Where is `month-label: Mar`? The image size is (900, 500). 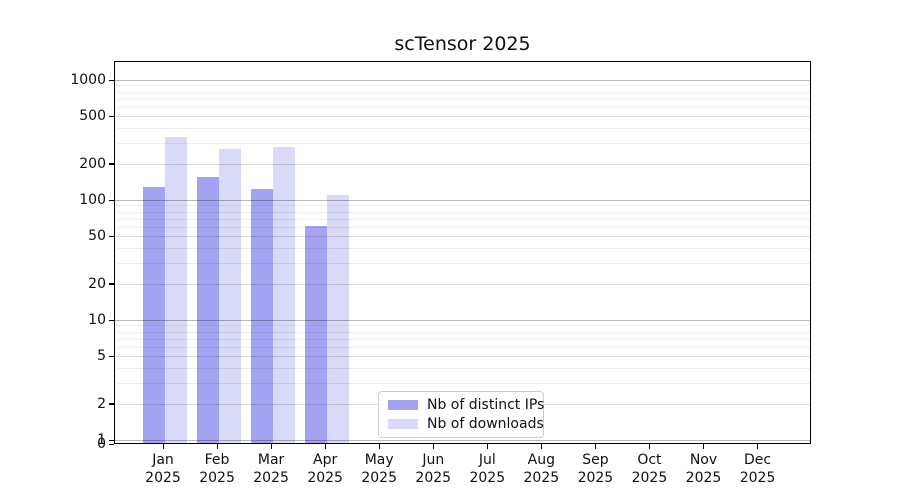
month-label: Mar is located at coordinates (271, 460).